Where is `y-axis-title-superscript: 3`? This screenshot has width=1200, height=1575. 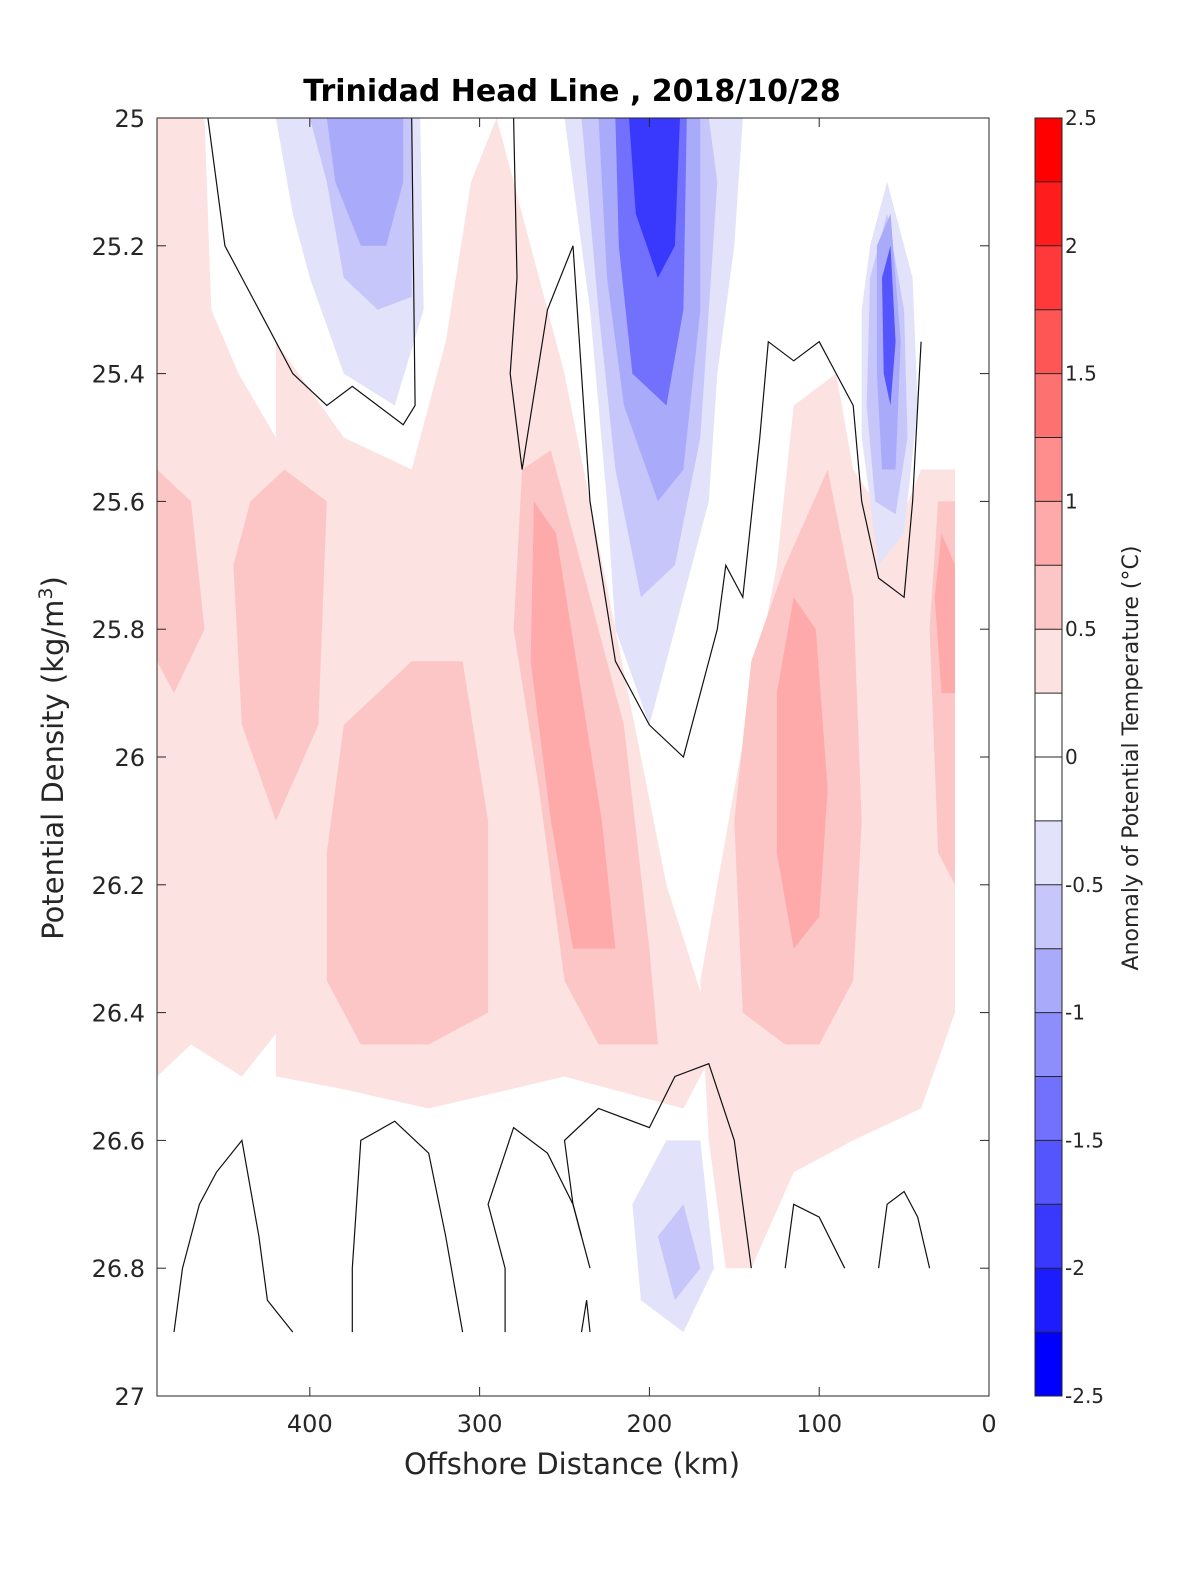 y-axis-title-superscript: 3 is located at coordinates (46, 593).